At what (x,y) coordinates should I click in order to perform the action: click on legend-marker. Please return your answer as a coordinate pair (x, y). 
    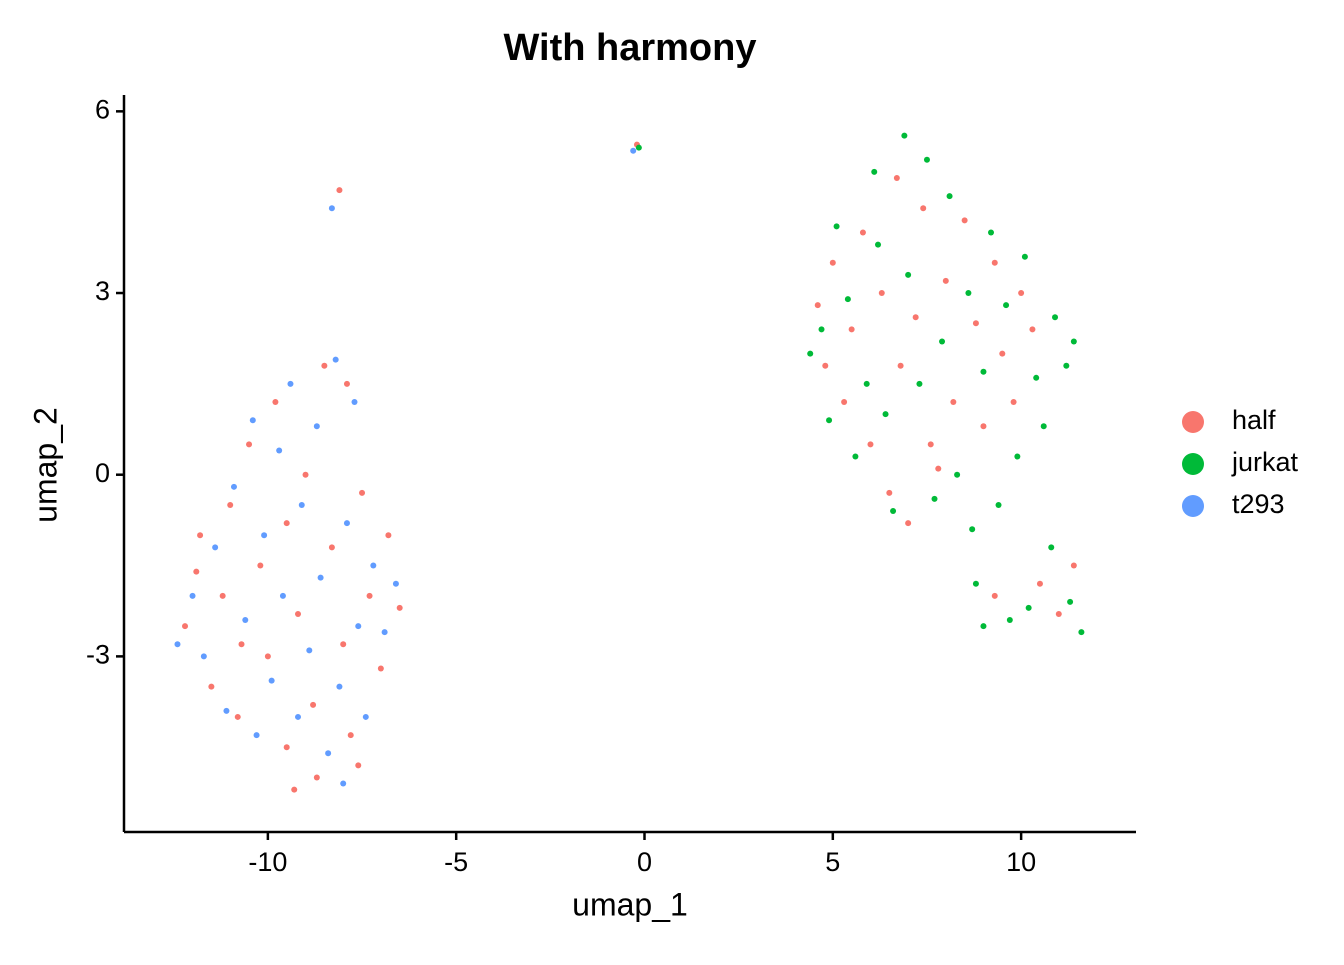
    Looking at the image, I should click on (1193, 464).